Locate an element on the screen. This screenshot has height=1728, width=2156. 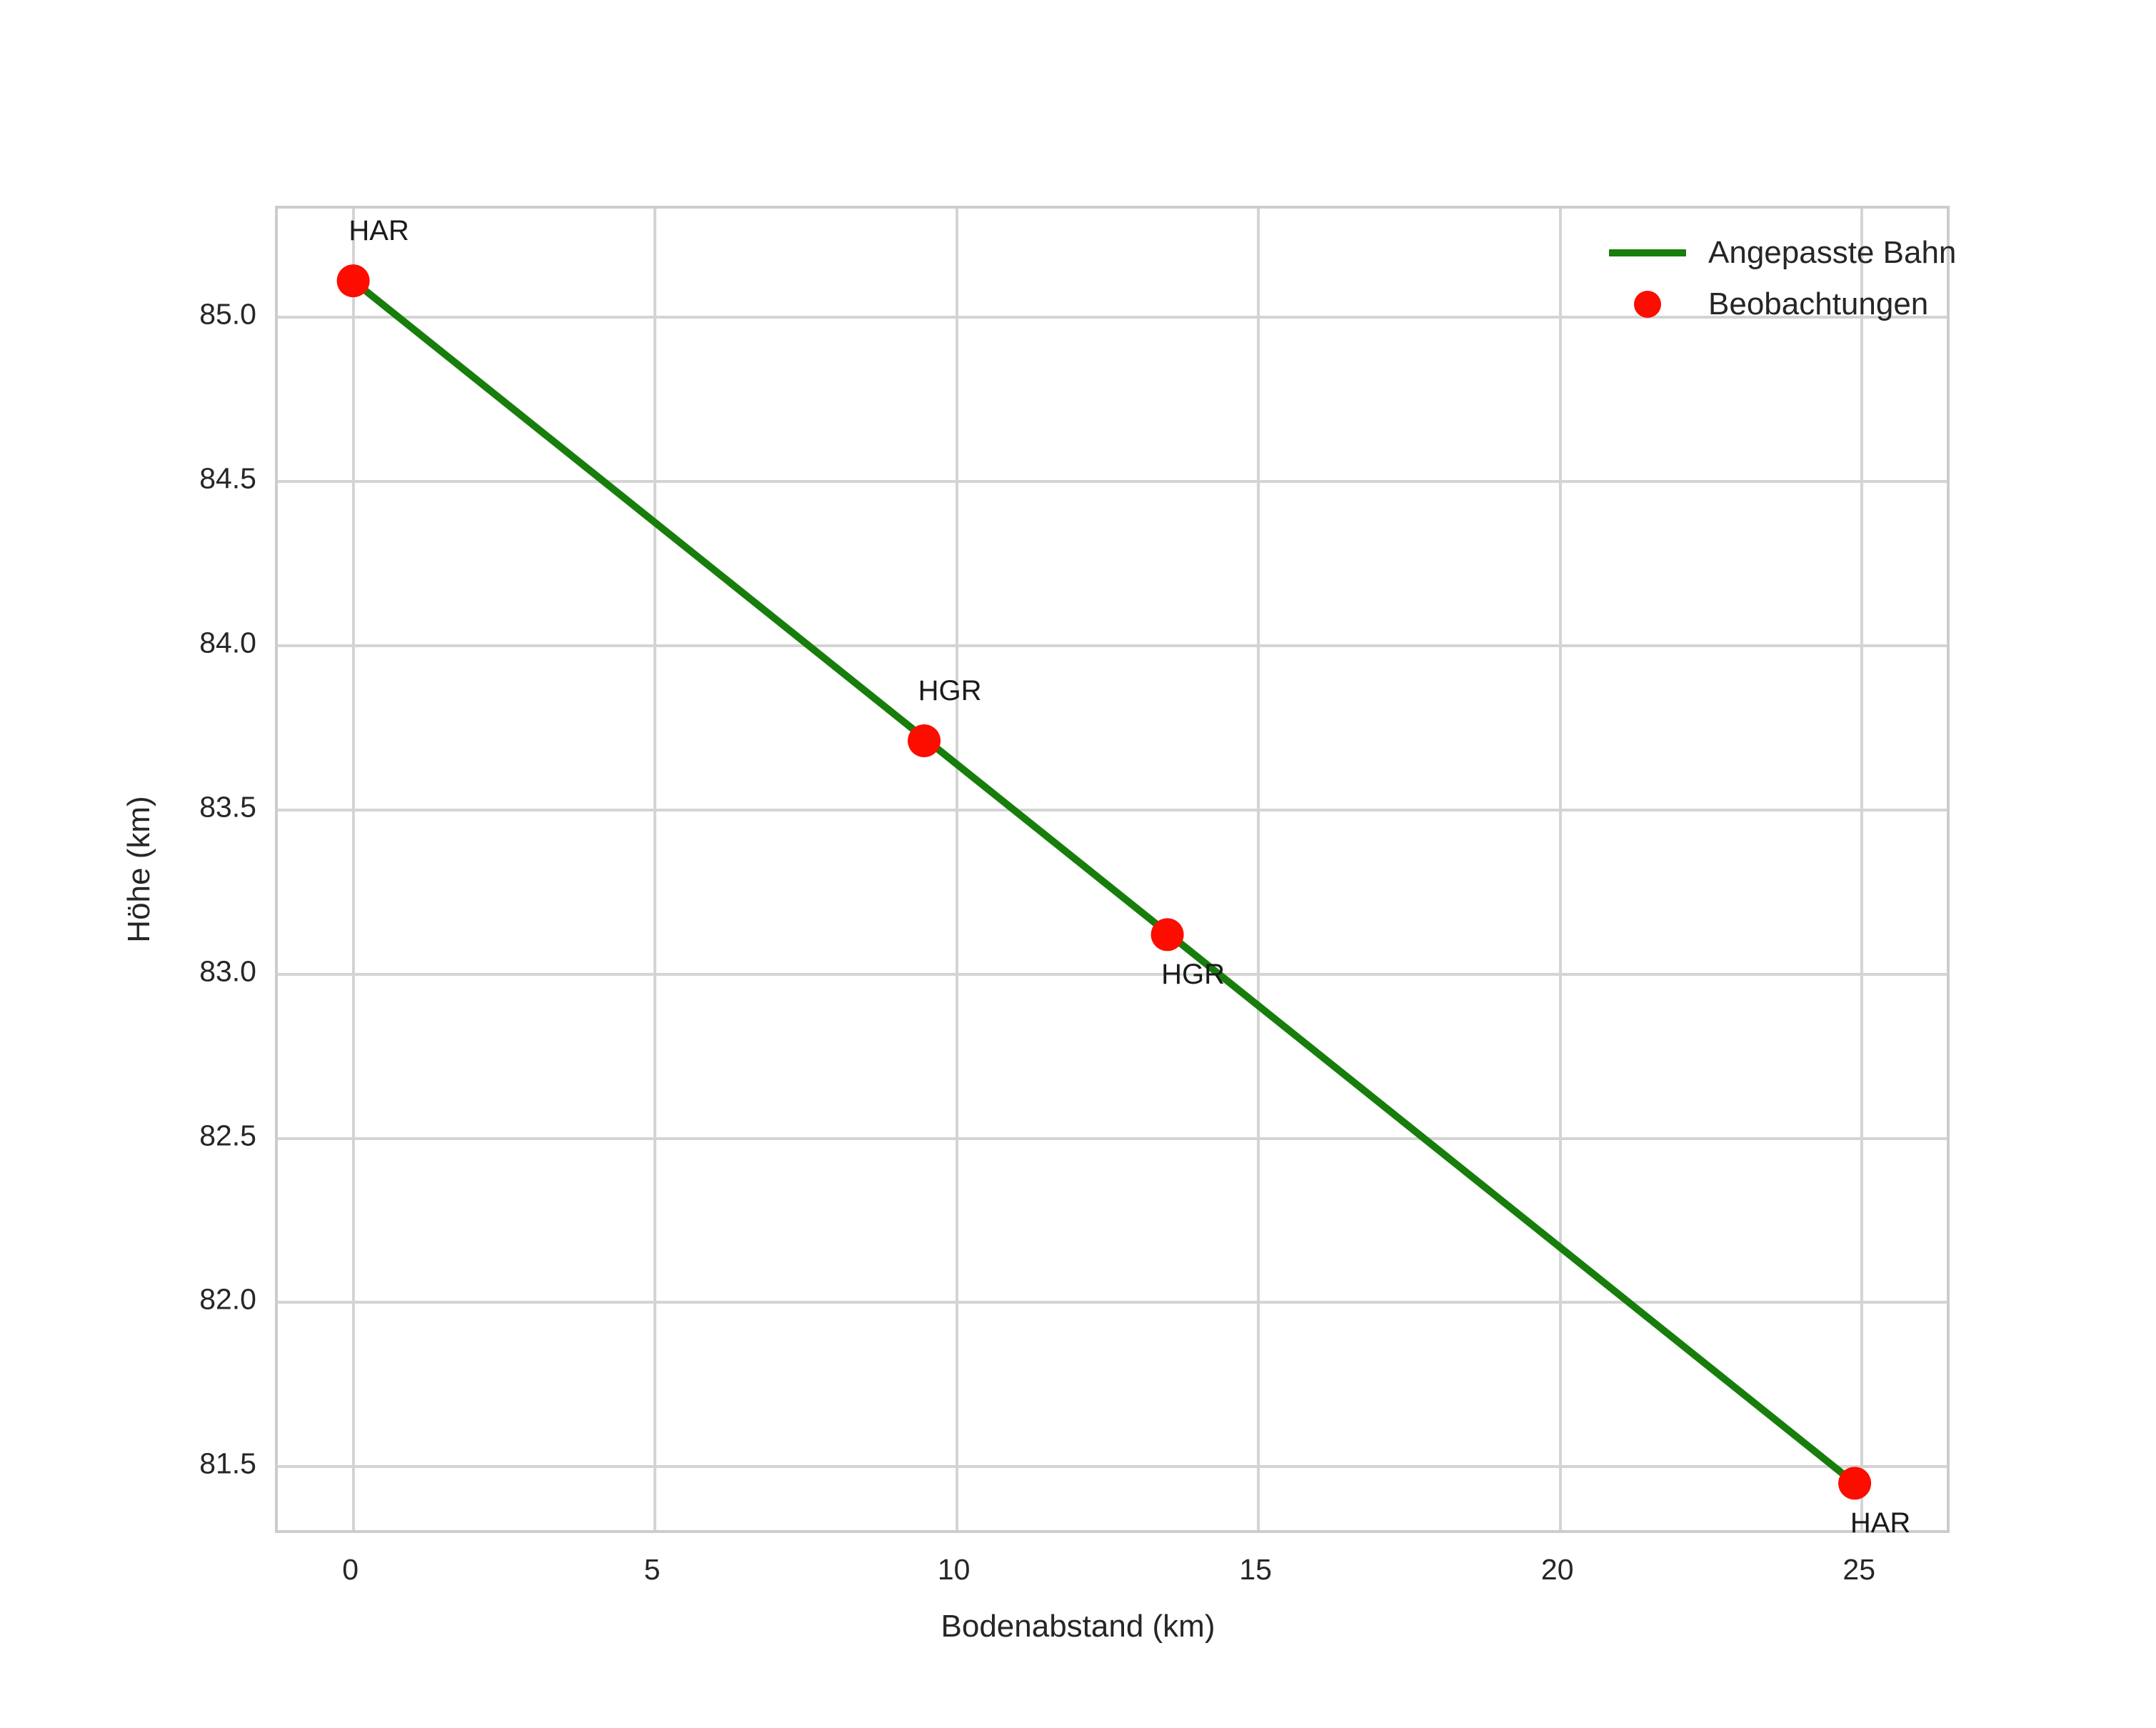
legend-label-observations: Beobachtungen is located at coordinates (1818, 303).